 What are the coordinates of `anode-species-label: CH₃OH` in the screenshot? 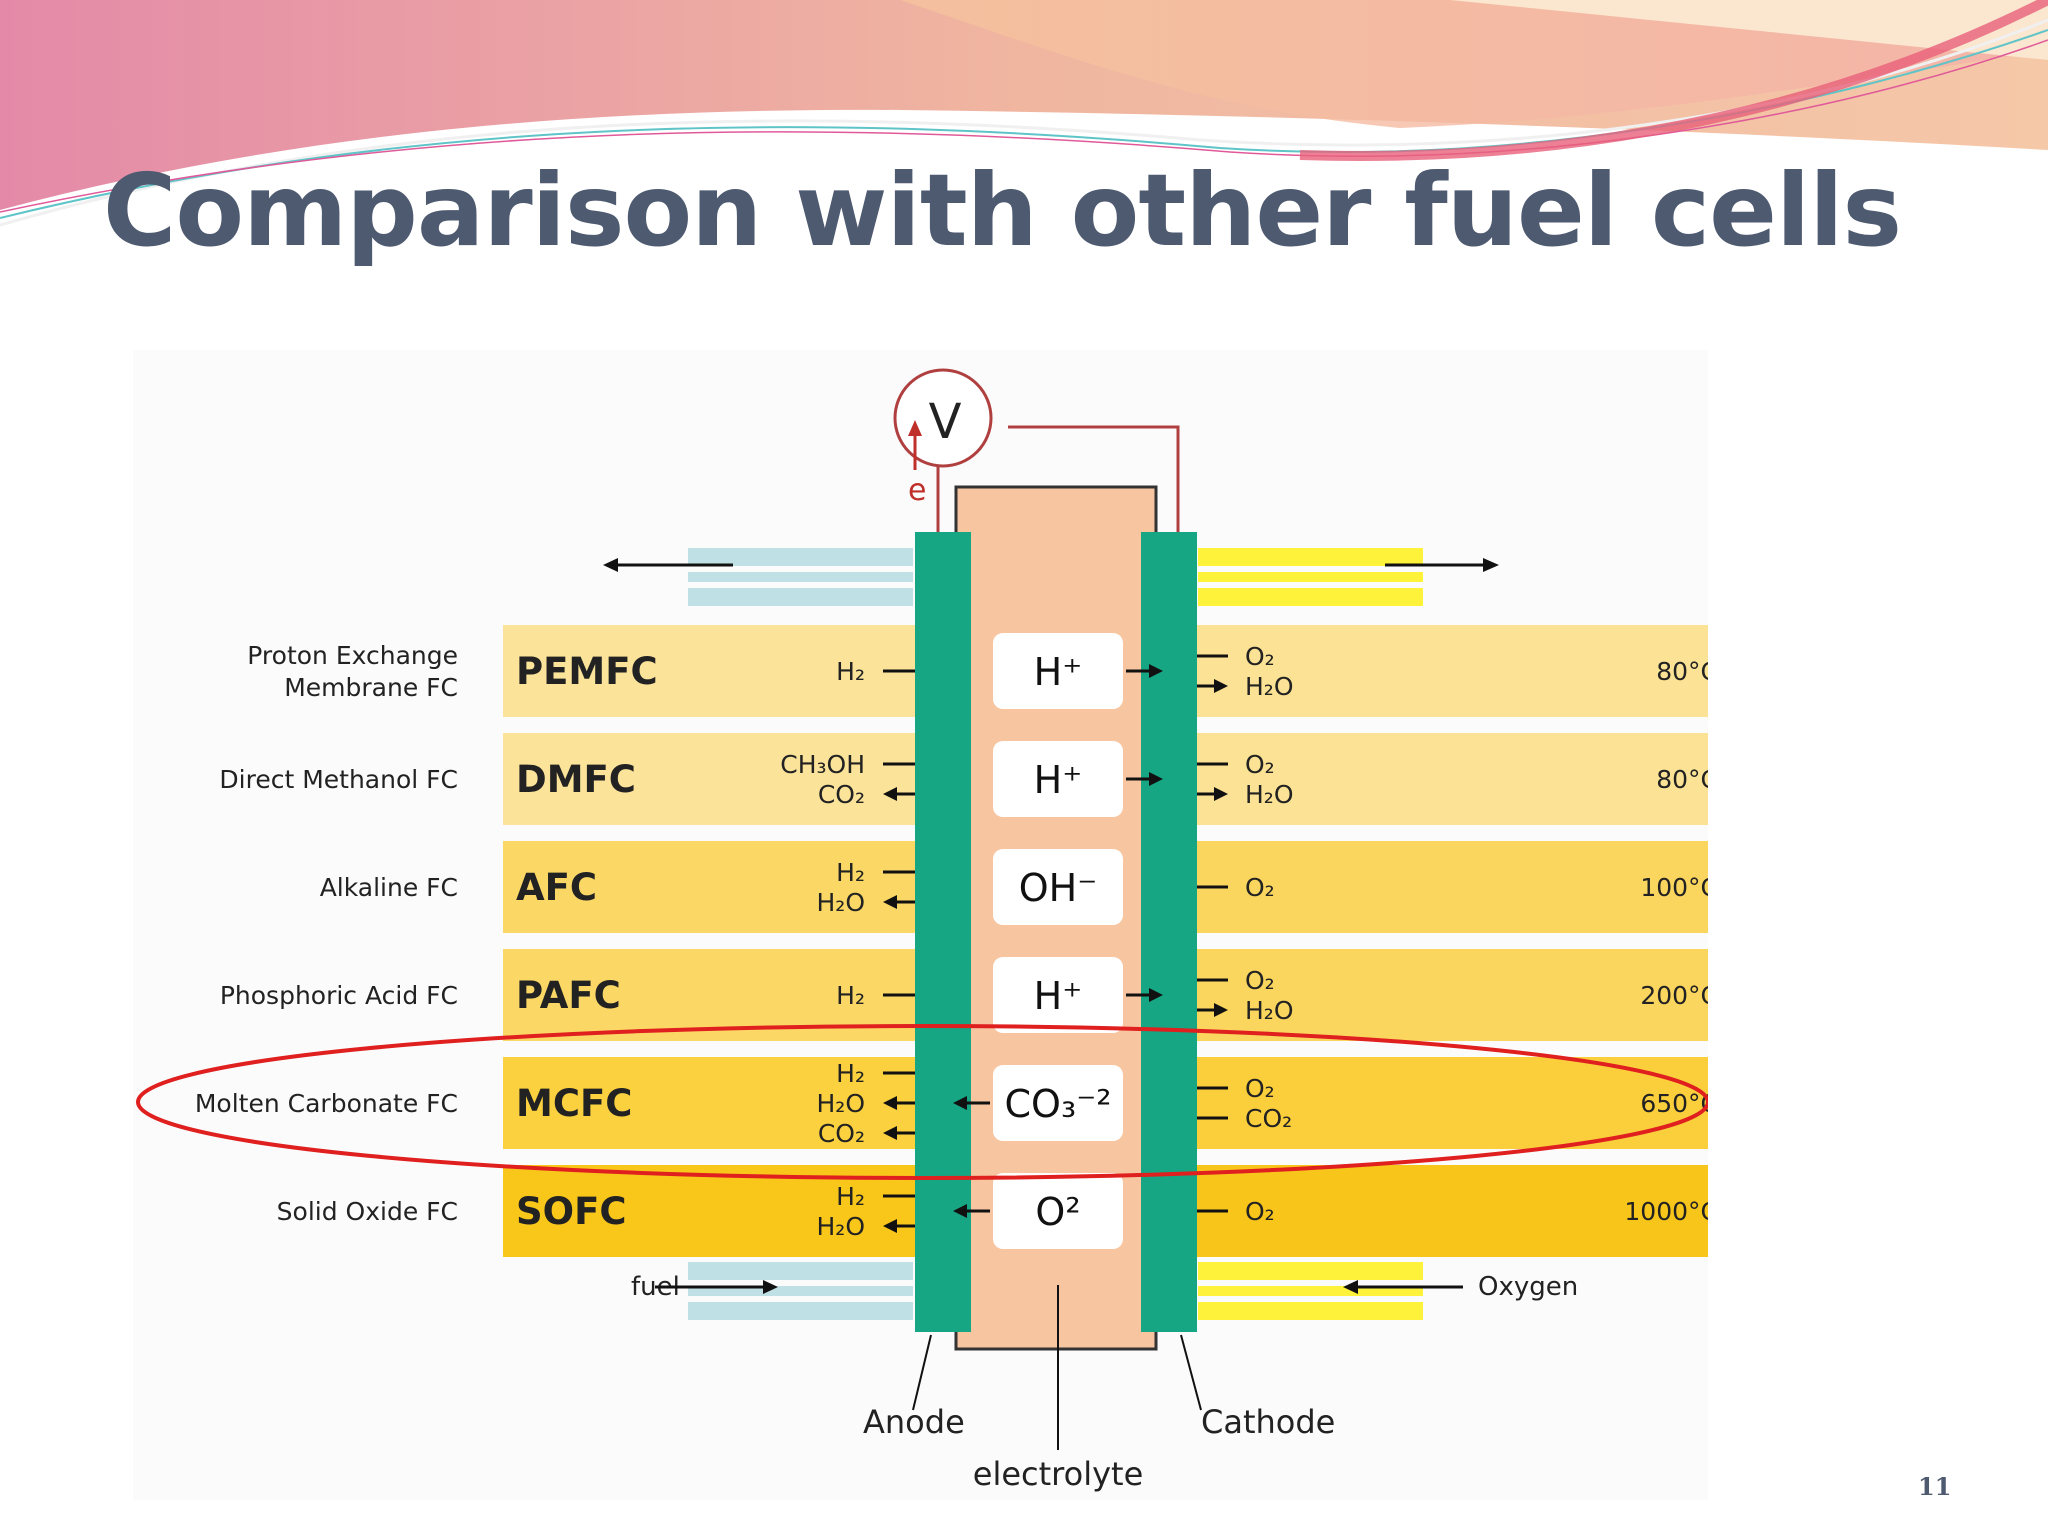 It's located at (822, 764).